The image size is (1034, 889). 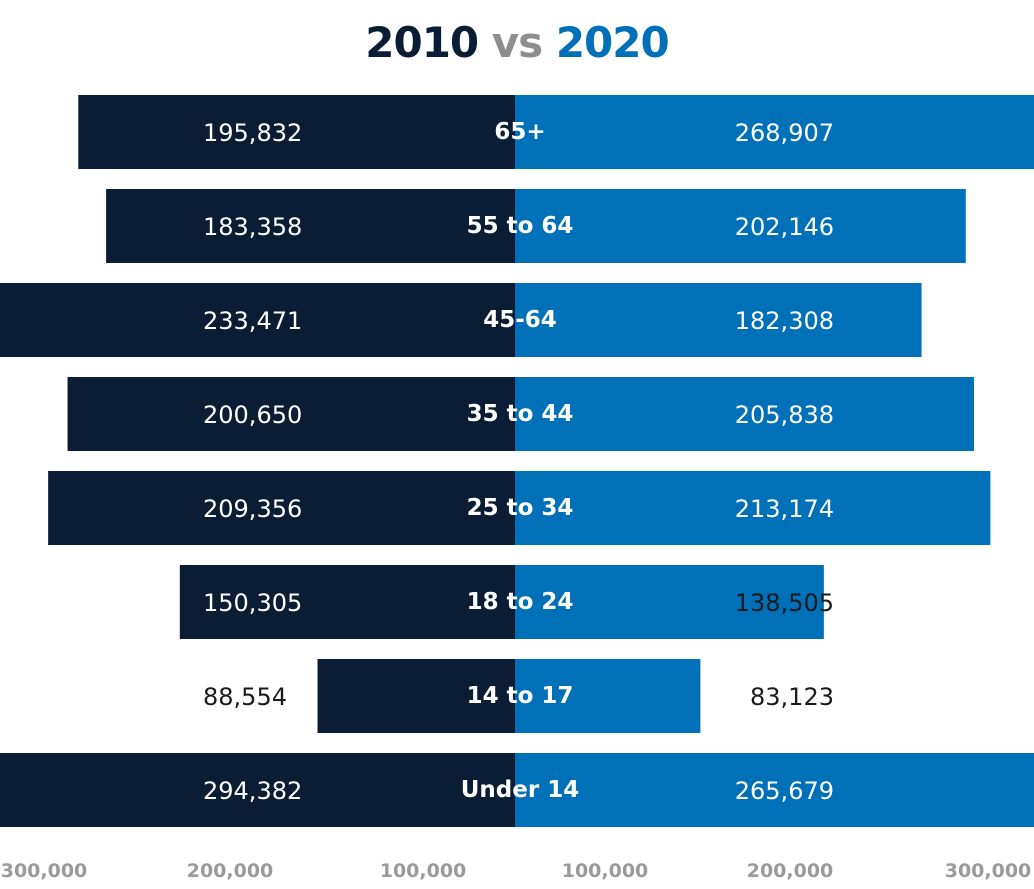 I want to click on chart-title: 2010 vs 2020, so click(x=517, y=42).